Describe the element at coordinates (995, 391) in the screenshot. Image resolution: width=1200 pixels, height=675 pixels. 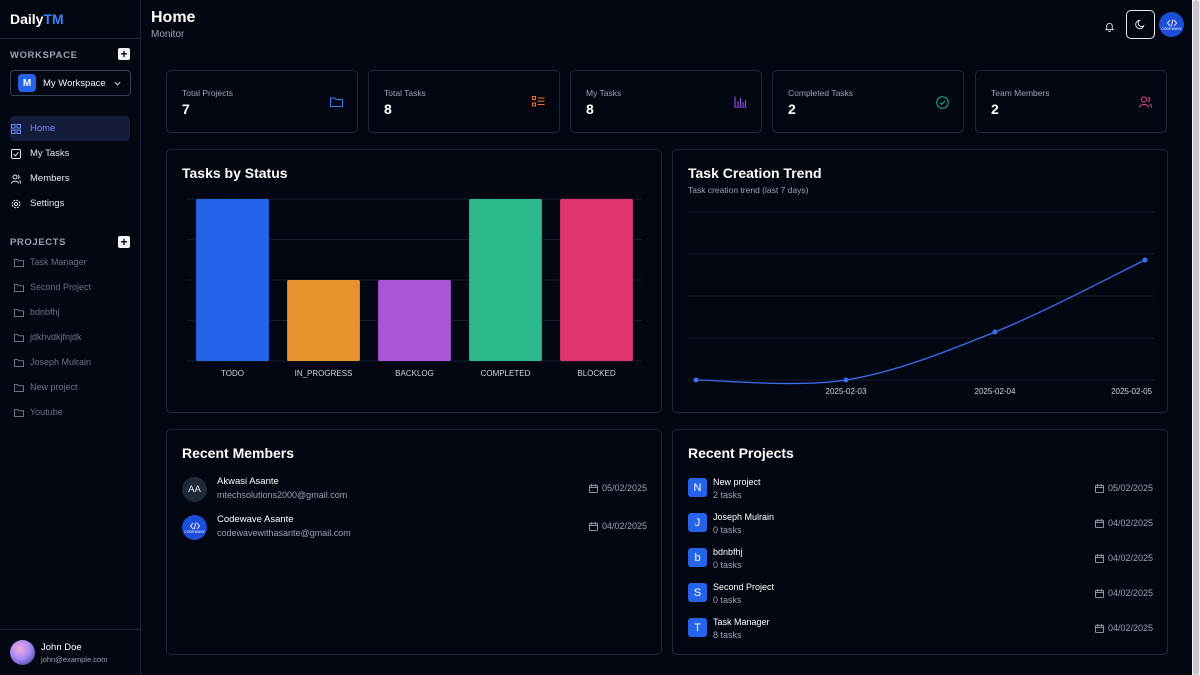
I see `x-tick-label: 2025-02-04` at that location.